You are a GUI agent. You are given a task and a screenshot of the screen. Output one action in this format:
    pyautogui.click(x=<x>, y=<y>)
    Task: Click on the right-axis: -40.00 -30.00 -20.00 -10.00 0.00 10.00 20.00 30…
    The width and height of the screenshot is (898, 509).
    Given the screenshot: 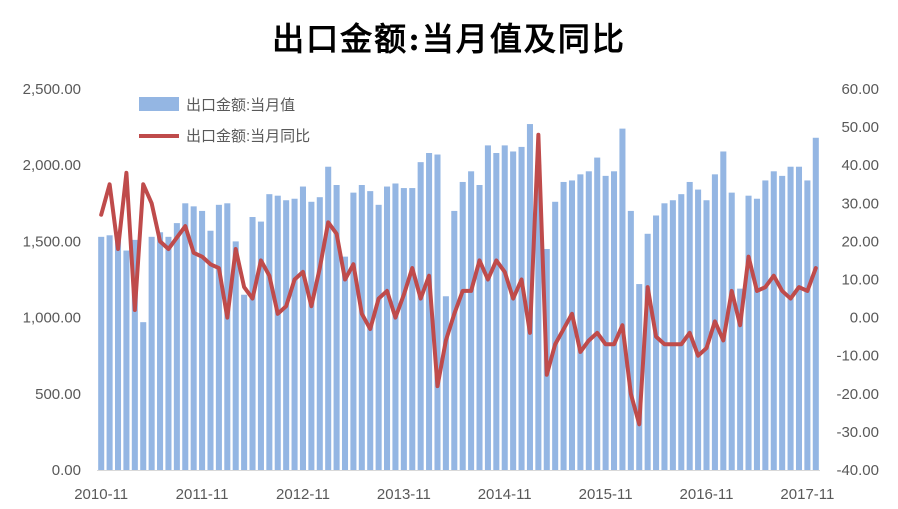 What is the action you would take?
    pyautogui.click(x=857, y=280)
    